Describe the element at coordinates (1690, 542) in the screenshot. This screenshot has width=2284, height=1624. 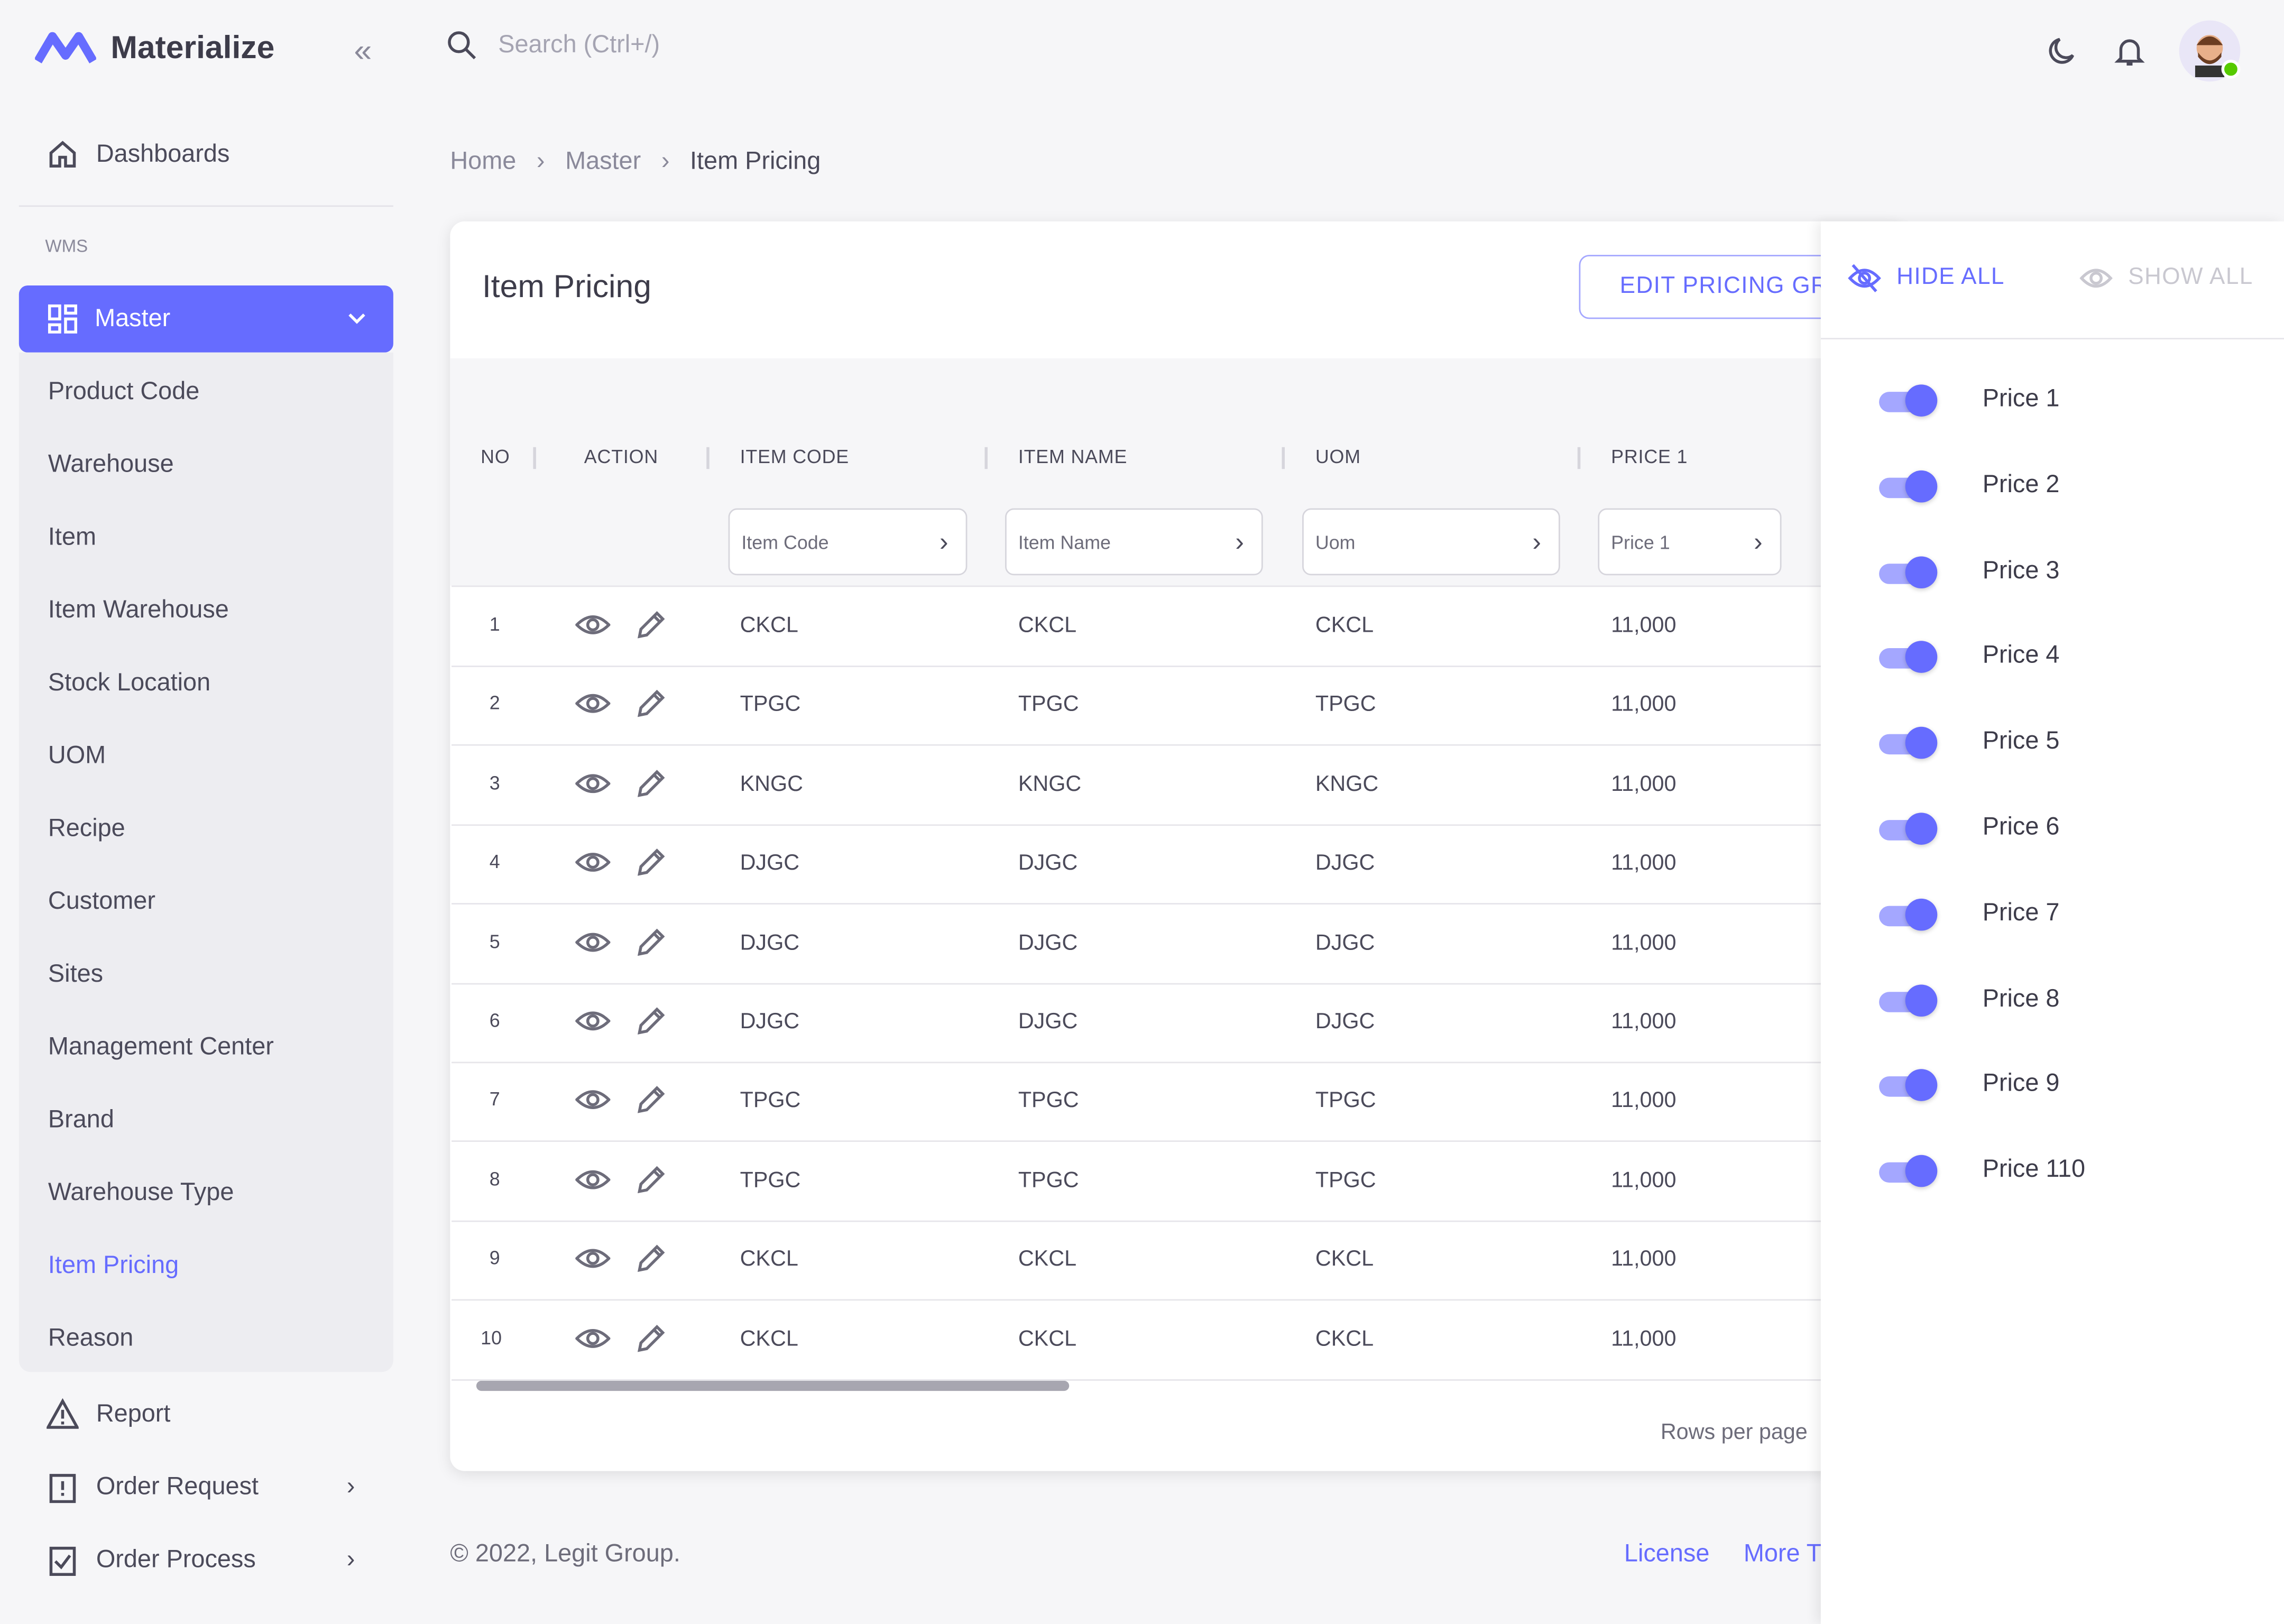
I see `column-filter-input: Price 1 ›` at that location.